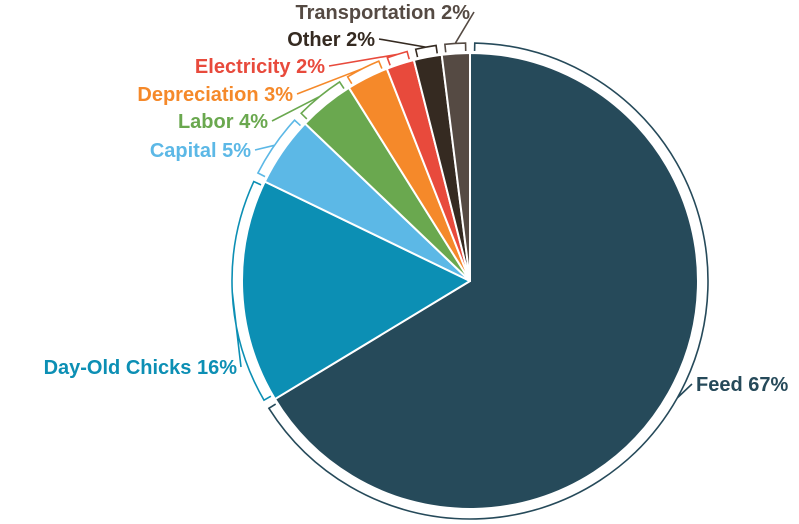  I want to click on leader-line-labor, so click(308, 101).